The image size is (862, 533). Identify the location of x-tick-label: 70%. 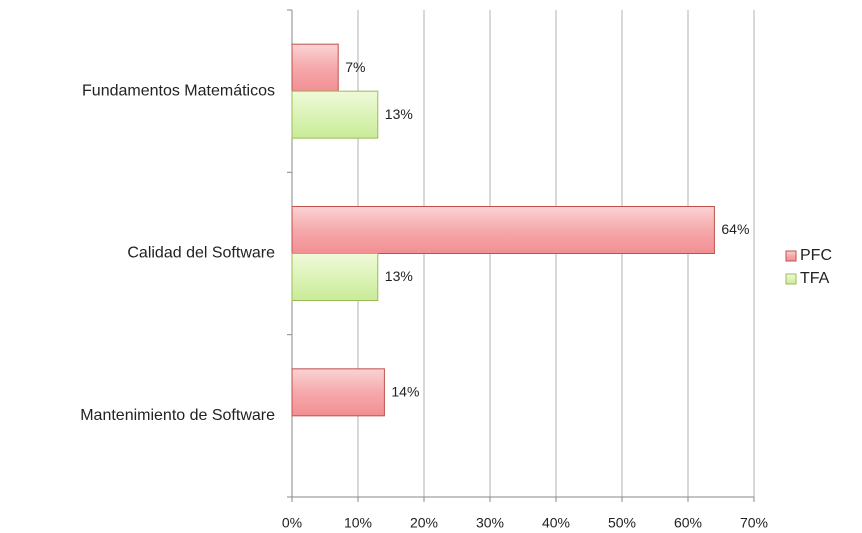
(754, 523).